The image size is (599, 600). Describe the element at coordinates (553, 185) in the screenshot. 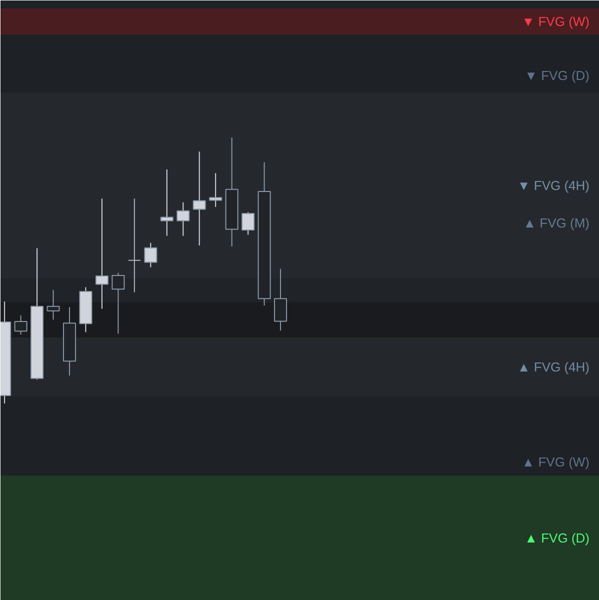

I see `band-label: ▼ FVG (4H)` at that location.